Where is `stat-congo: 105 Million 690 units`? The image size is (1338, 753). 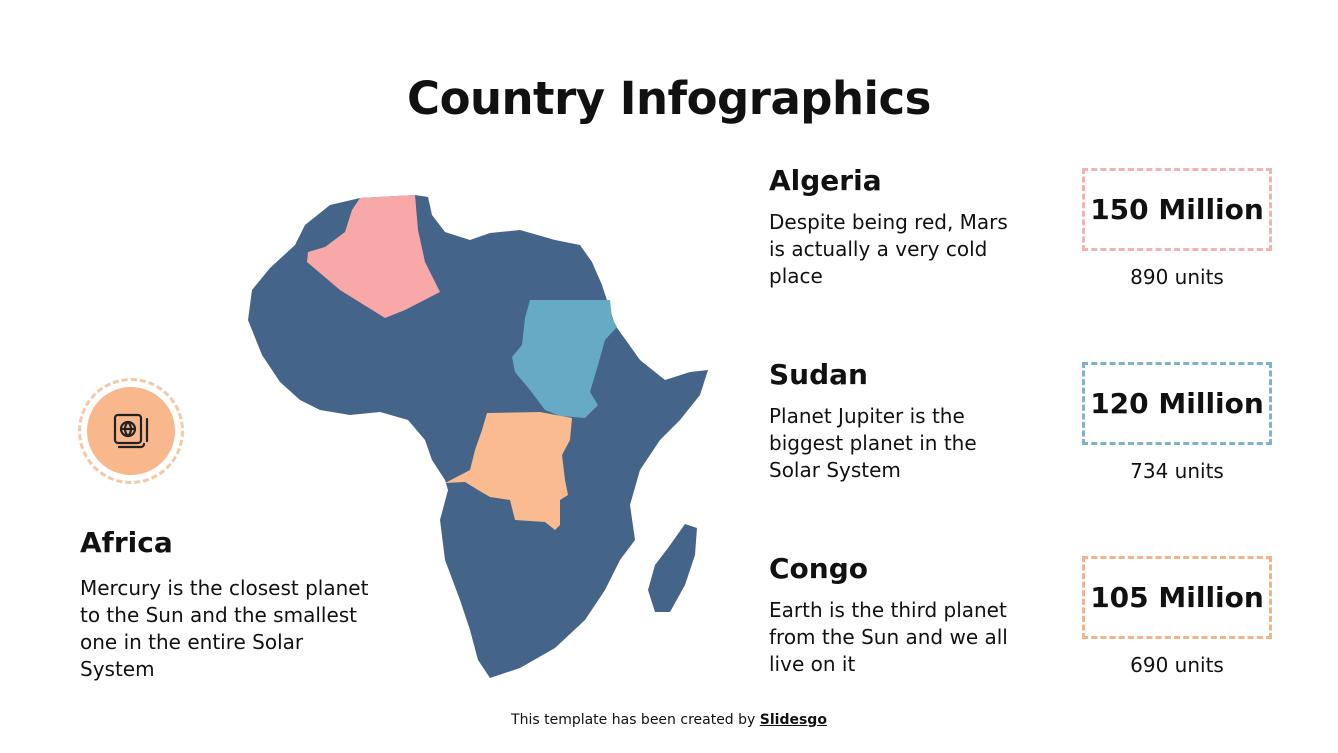 stat-congo: 105 Million 690 units is located at coordinates (1177, 616).